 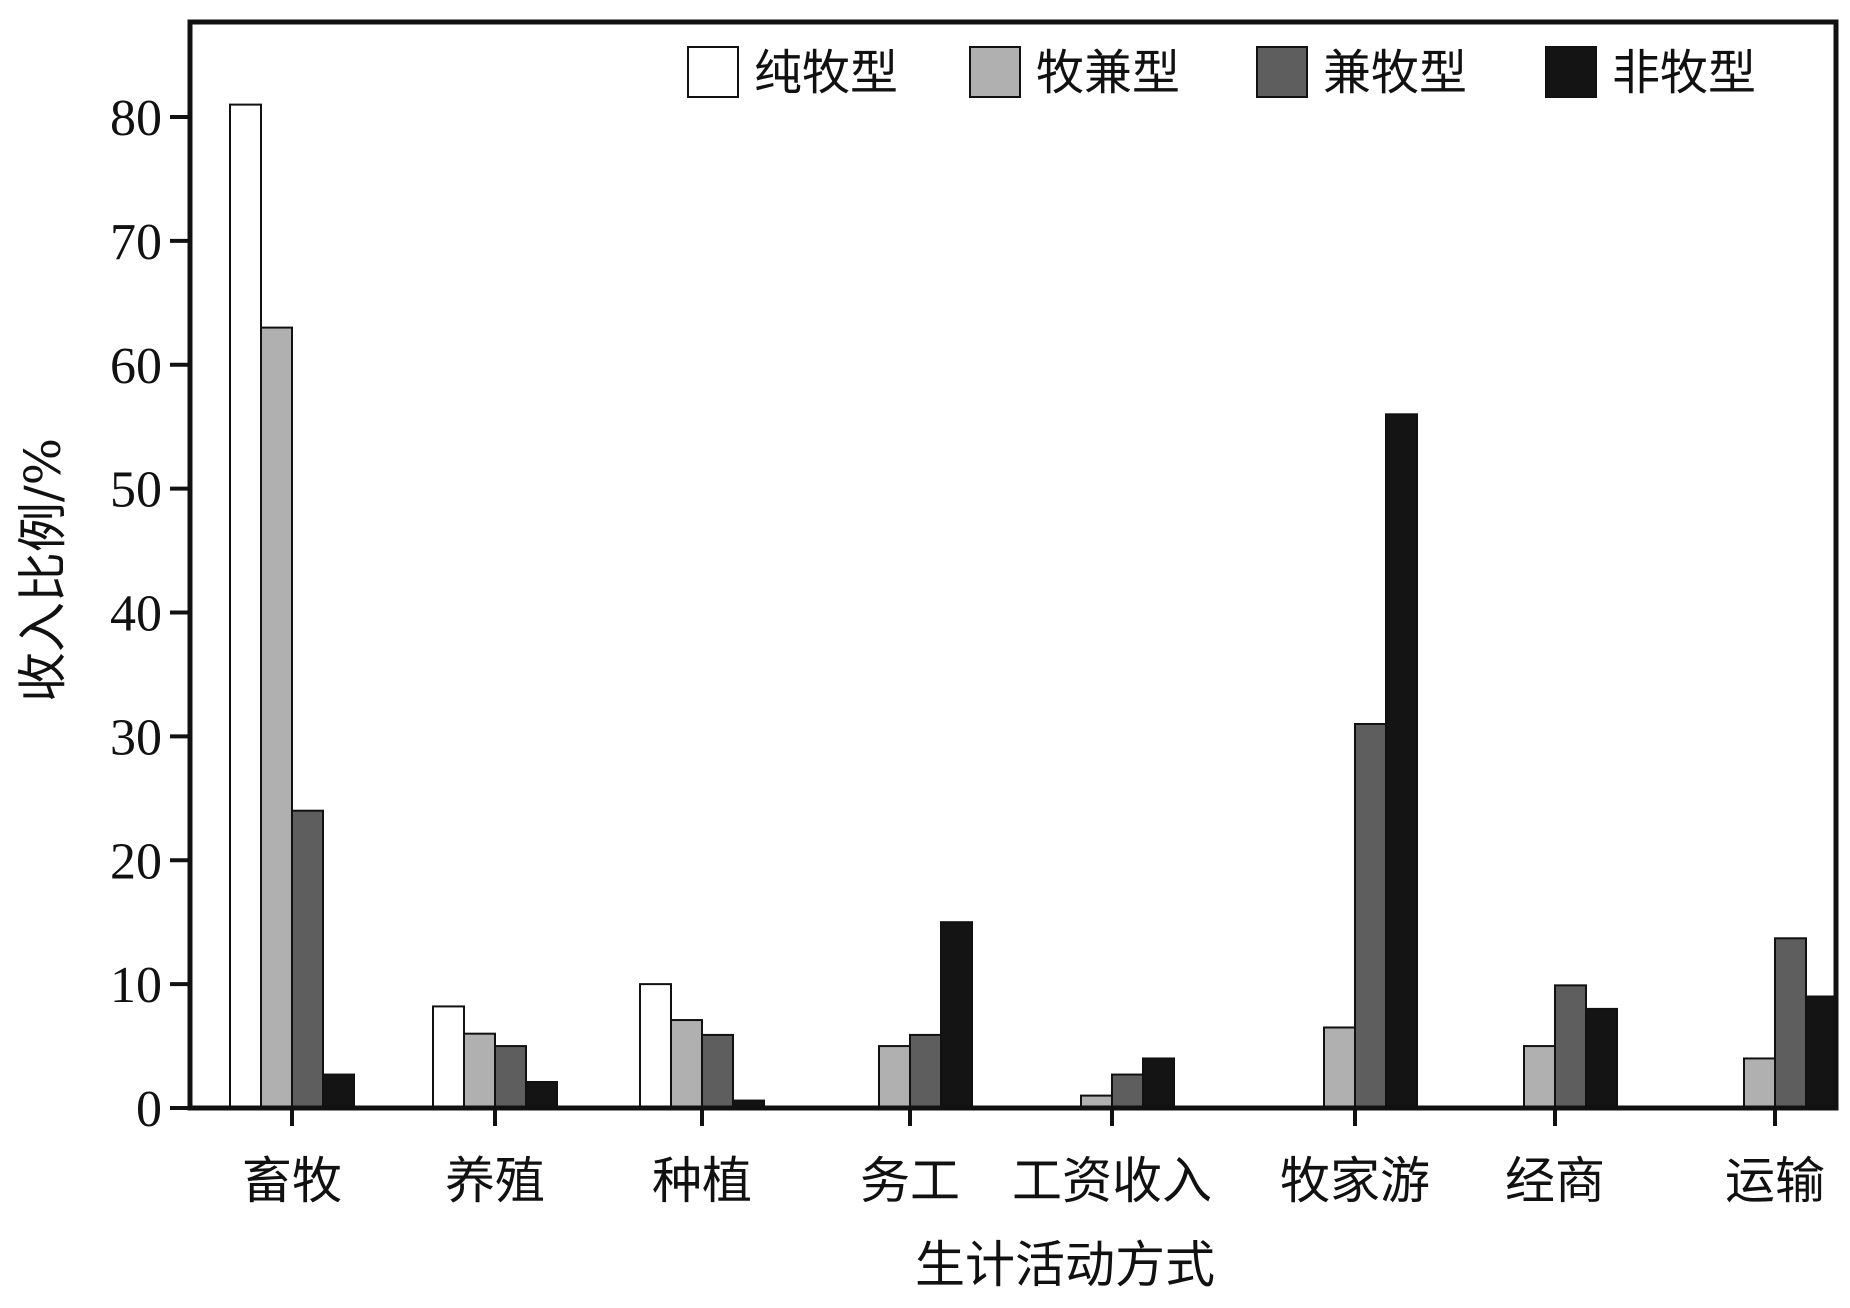 What do you see at coordinates (1112, 1181) in the screenshot?
I see `x-tick-label-4: 工资收入` at bounding box center [1112, 1181].